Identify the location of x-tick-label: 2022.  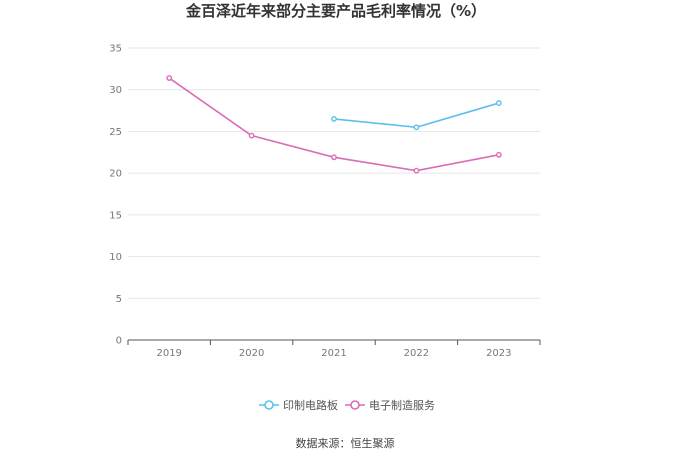
(416, 353).